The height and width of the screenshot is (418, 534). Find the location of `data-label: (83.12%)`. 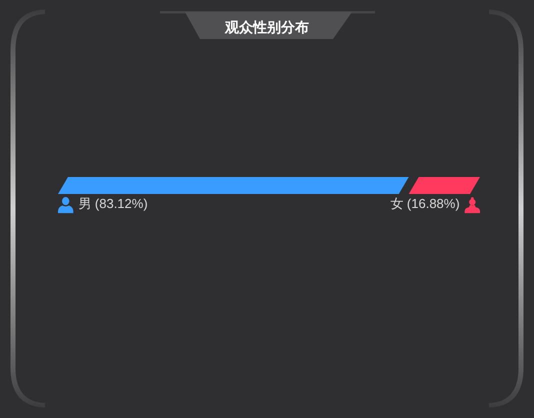

data-label: (83.12%) is located at coordinates (119, 203).